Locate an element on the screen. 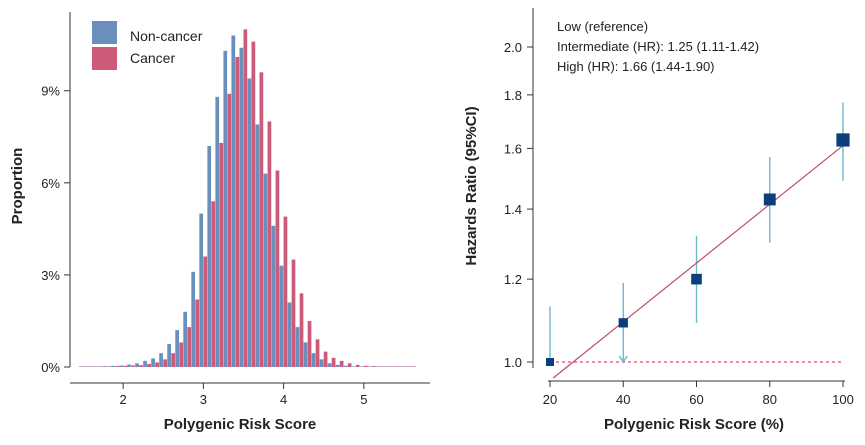 This screenshot has height=445, width=865. hr-x-tick-label: 60 is located at coordinates (696, 399).